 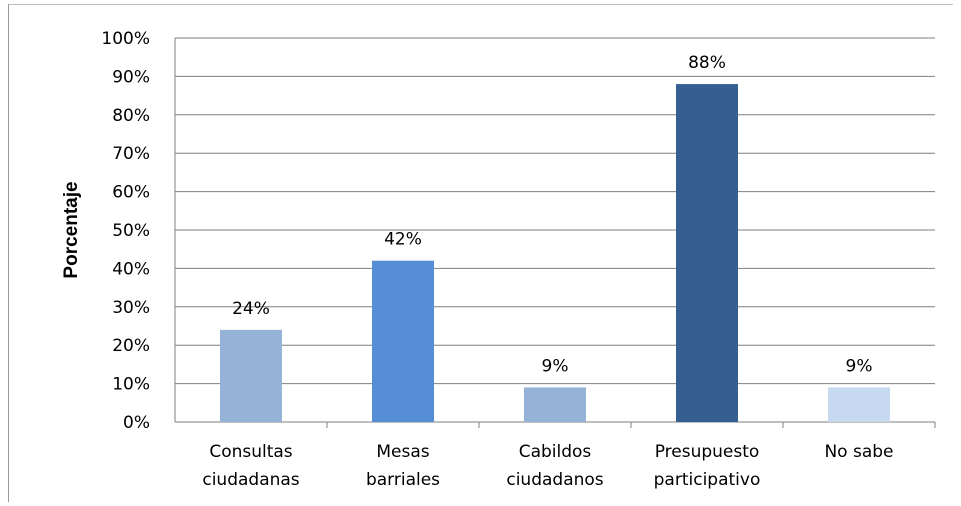 I want to click on y-tick-label: 10%, so click(x=131, y=385).